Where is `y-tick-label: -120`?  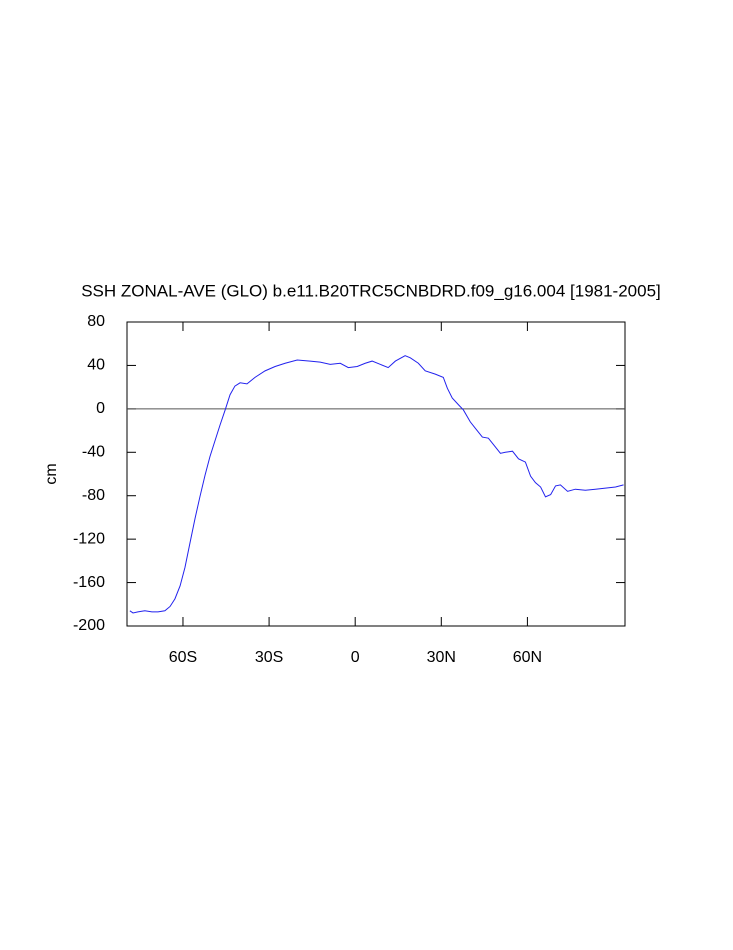 y-tick-label: -120 is located at coordinates (89, 538).